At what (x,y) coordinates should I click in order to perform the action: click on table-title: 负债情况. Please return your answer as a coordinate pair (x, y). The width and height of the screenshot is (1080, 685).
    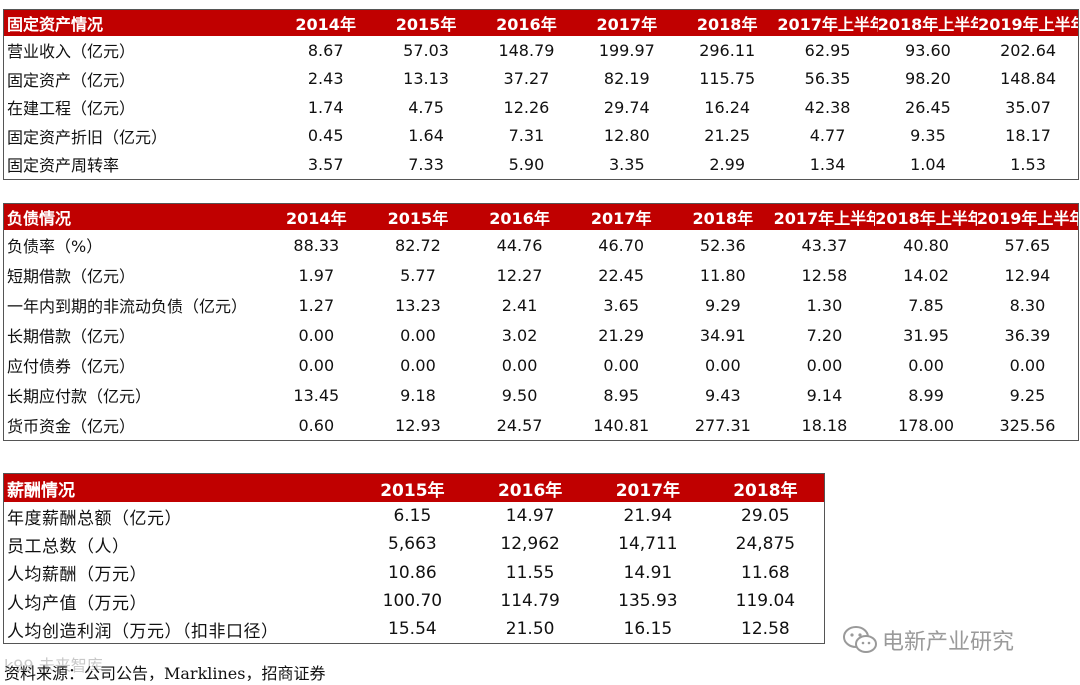
    Looking at the image, I should click on (134, 216).